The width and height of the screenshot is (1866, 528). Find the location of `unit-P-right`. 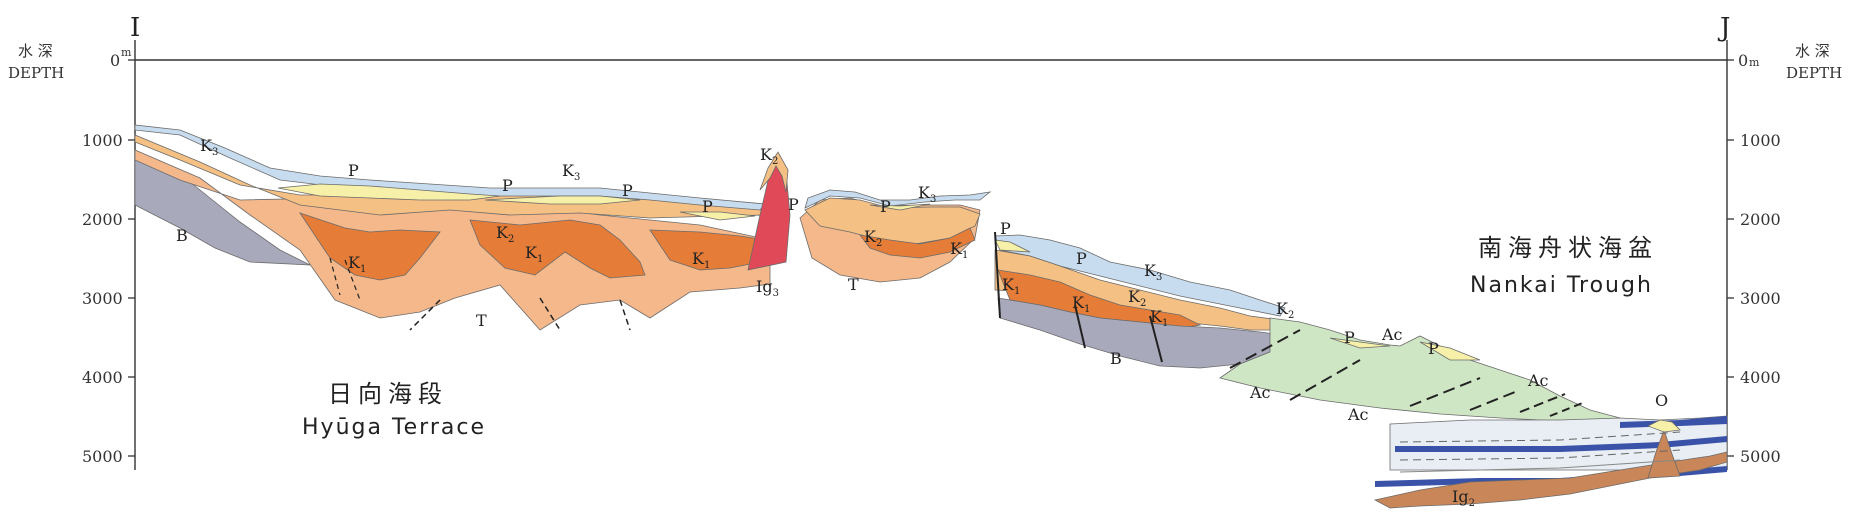

unit-P-right is located at coordinates (1012, 246).